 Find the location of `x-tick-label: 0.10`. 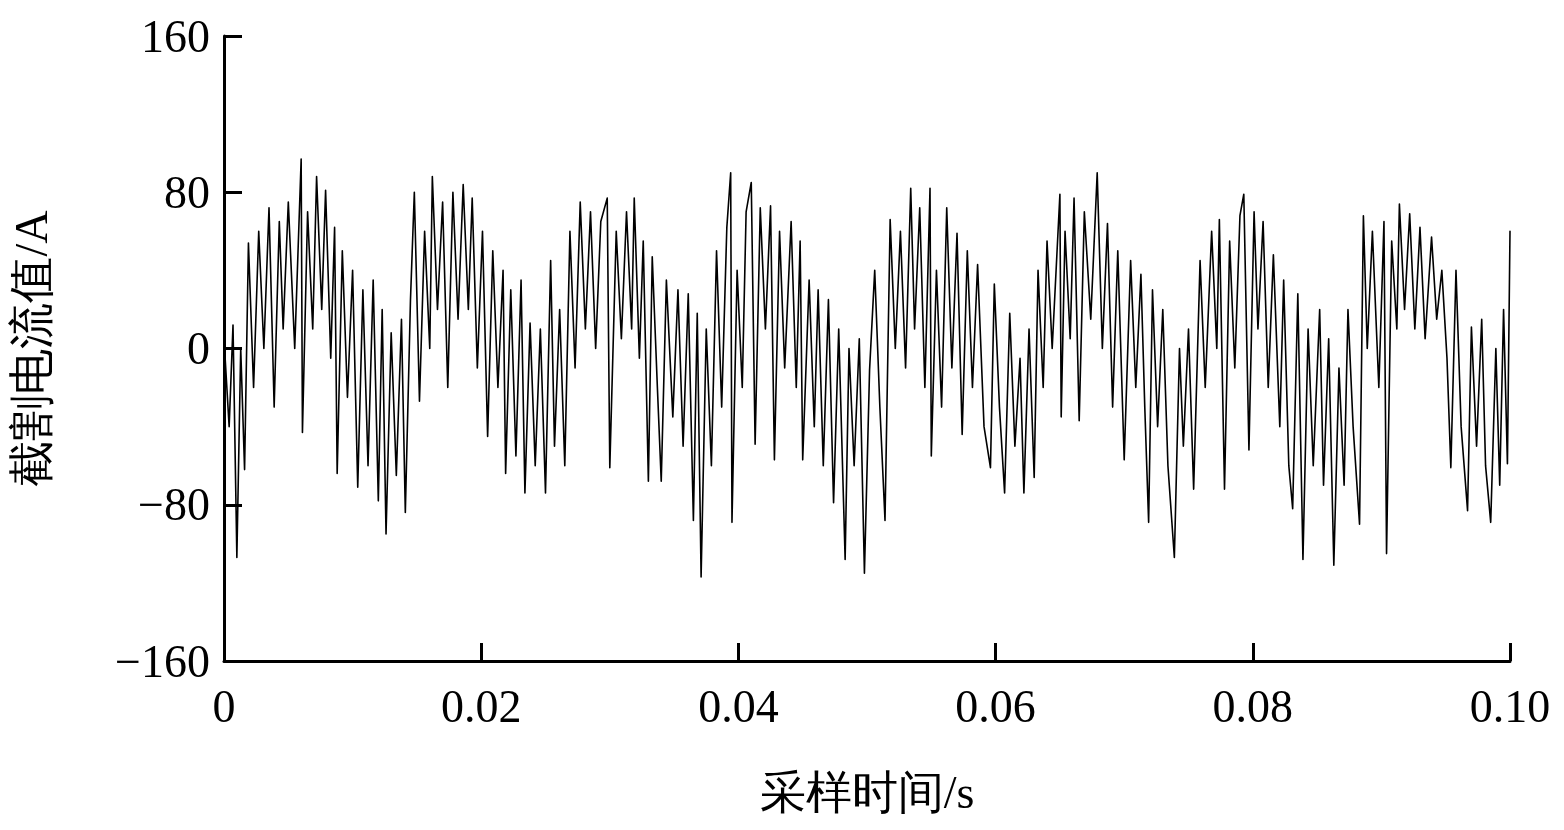

x-tick-label: 0.10 is located at coordinates (1510, 706).